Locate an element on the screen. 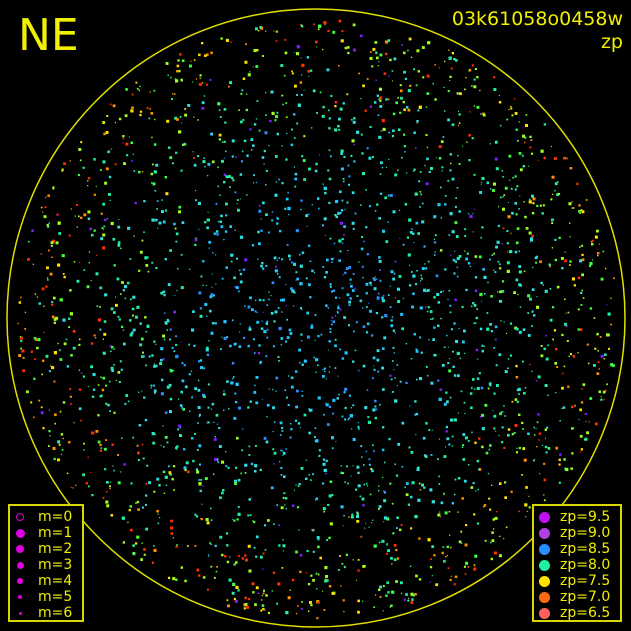  magnitude-label: m=1 is located at coordinates (55, 533).